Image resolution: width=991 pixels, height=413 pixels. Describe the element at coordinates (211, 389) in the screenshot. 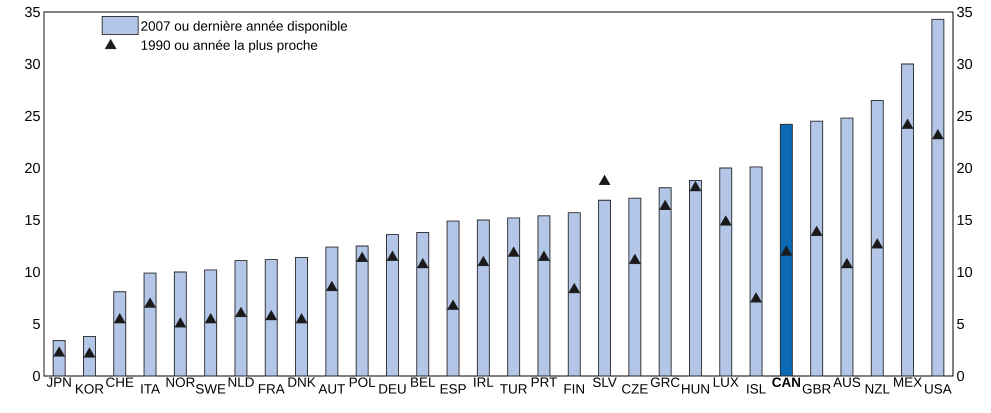

I see `x-tick-label: SWE` at that location.